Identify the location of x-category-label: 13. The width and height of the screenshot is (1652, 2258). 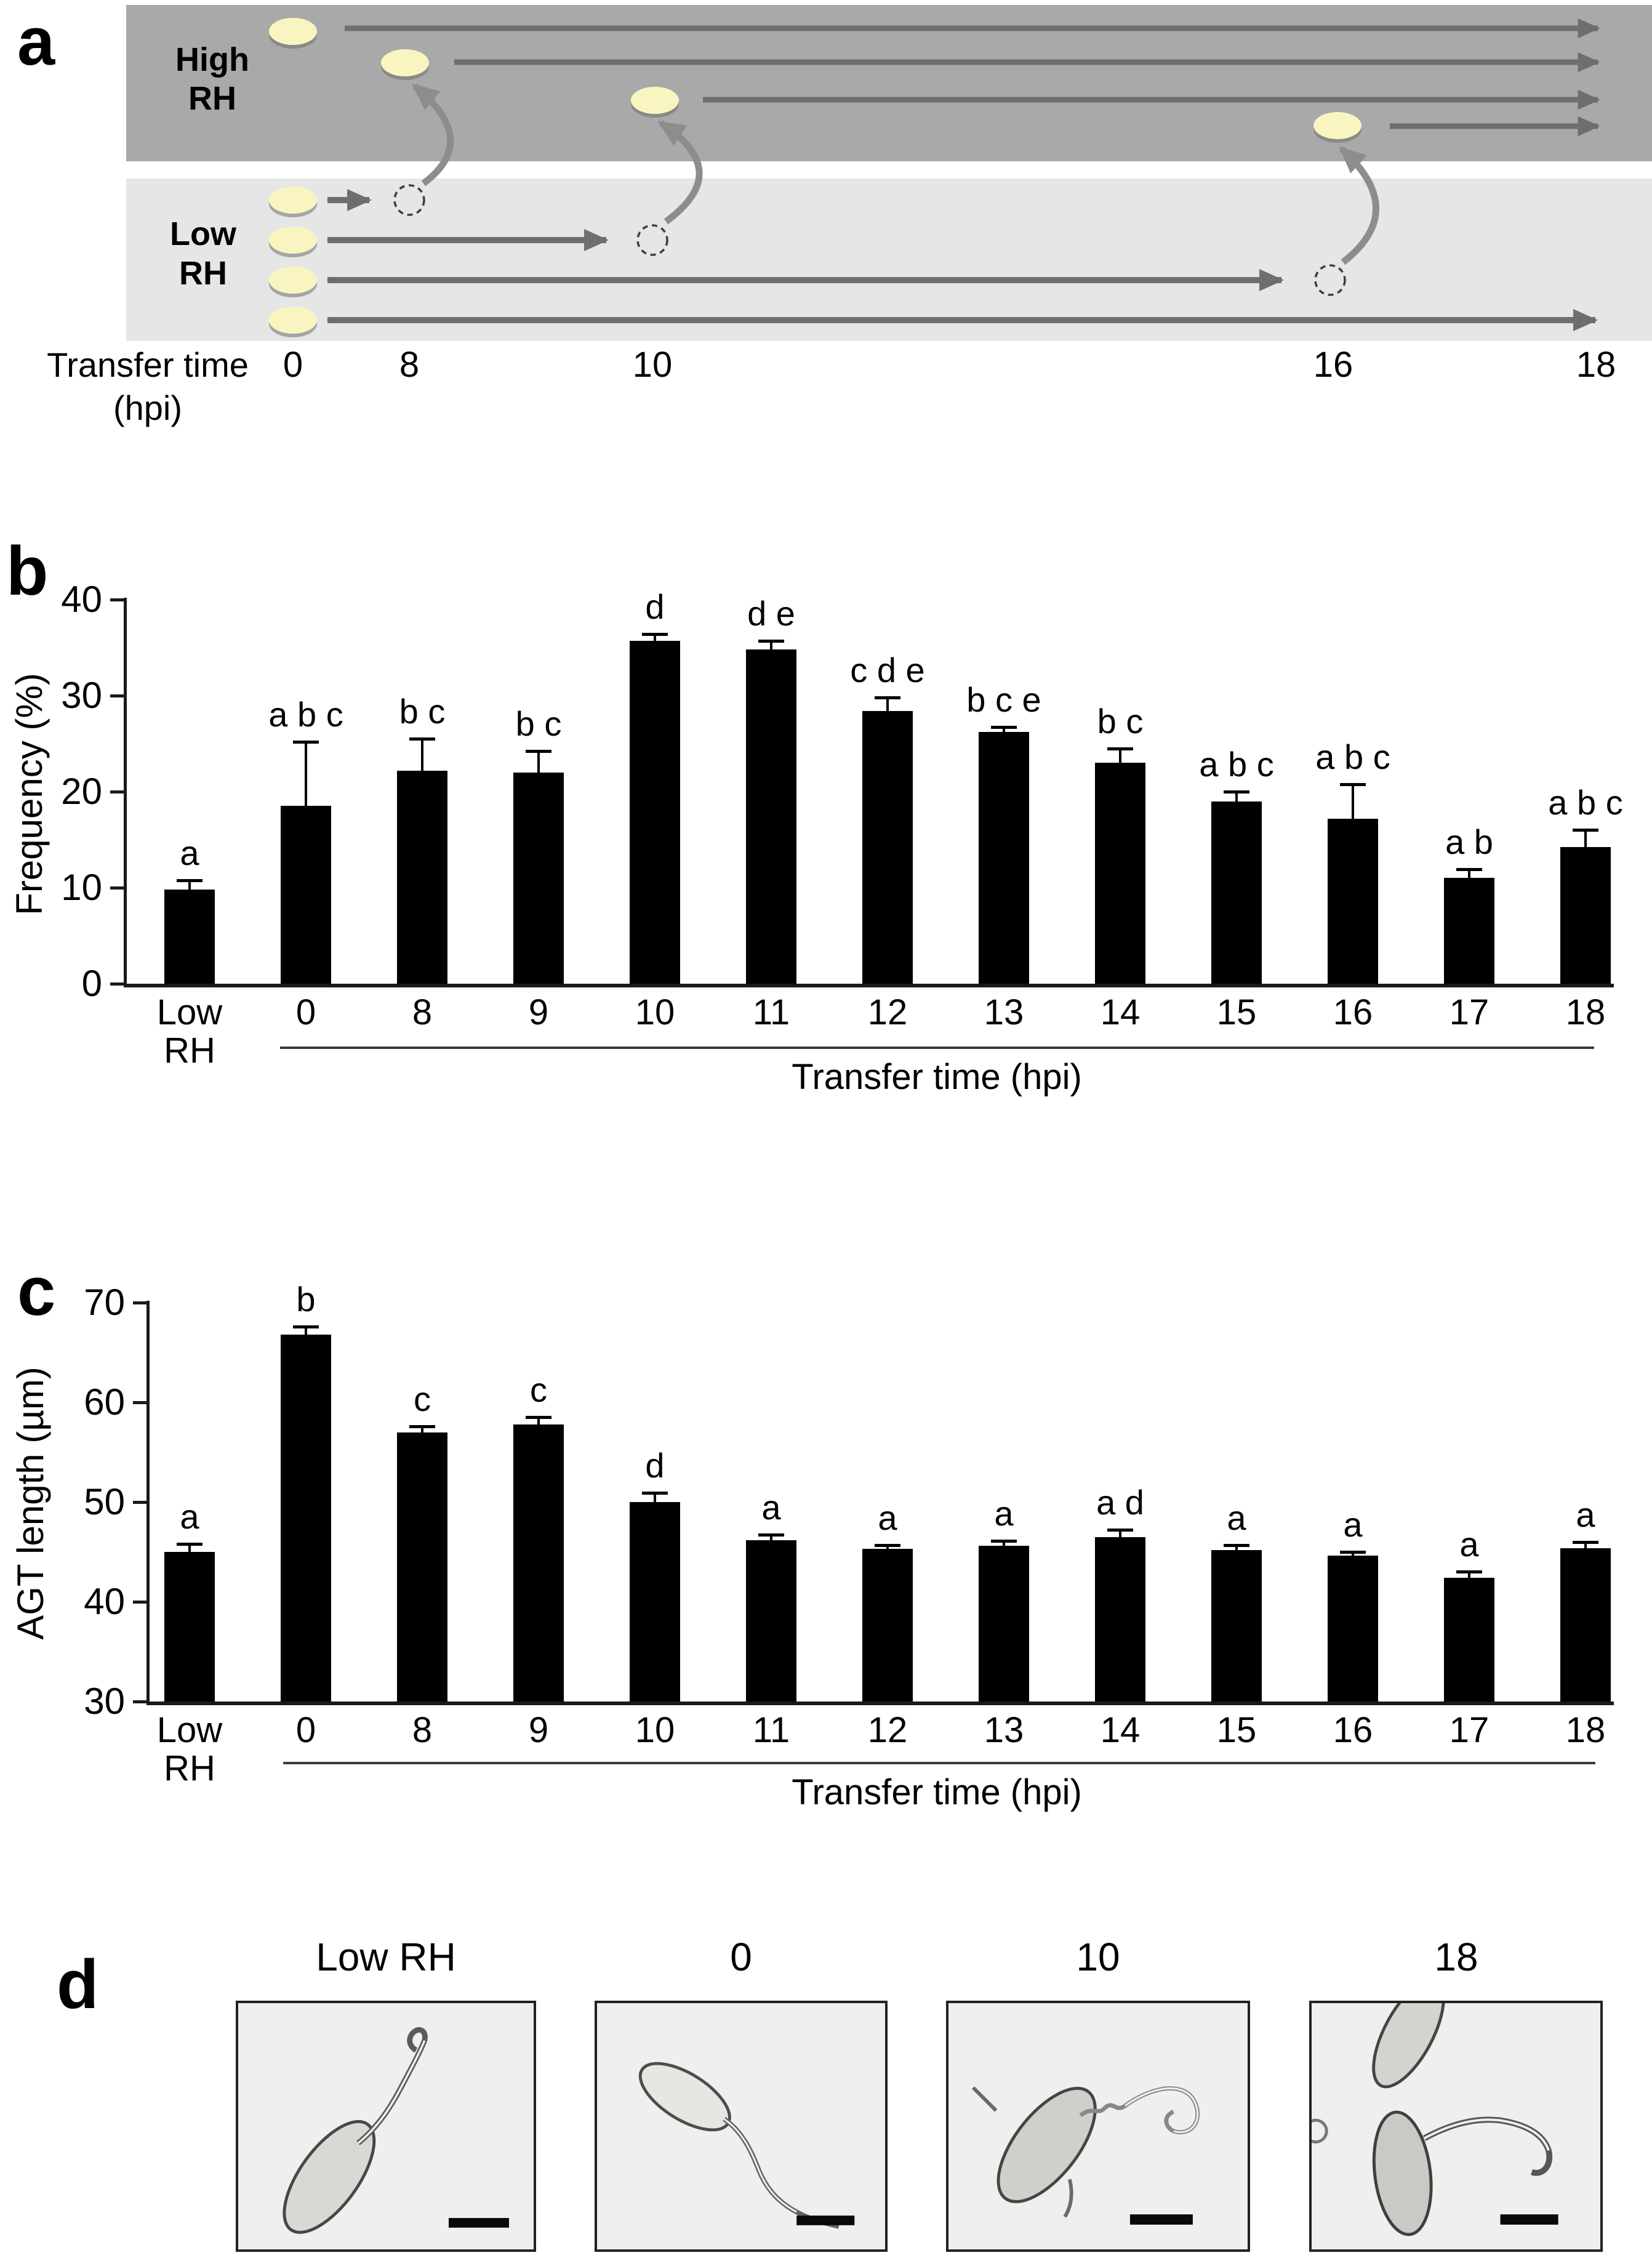
(1004, 1730).